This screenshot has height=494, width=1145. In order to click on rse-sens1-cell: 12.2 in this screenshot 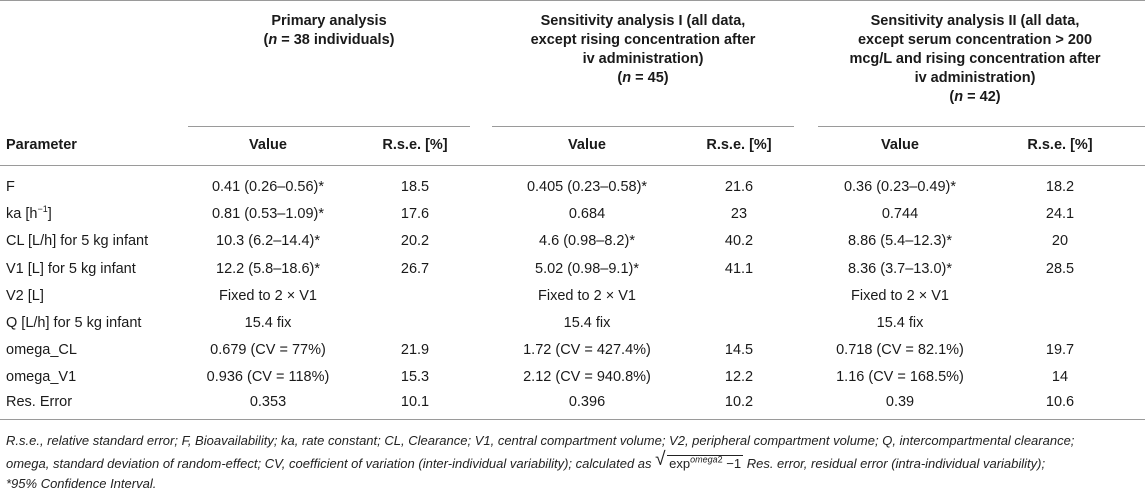, I will do `click(739, 377)`.